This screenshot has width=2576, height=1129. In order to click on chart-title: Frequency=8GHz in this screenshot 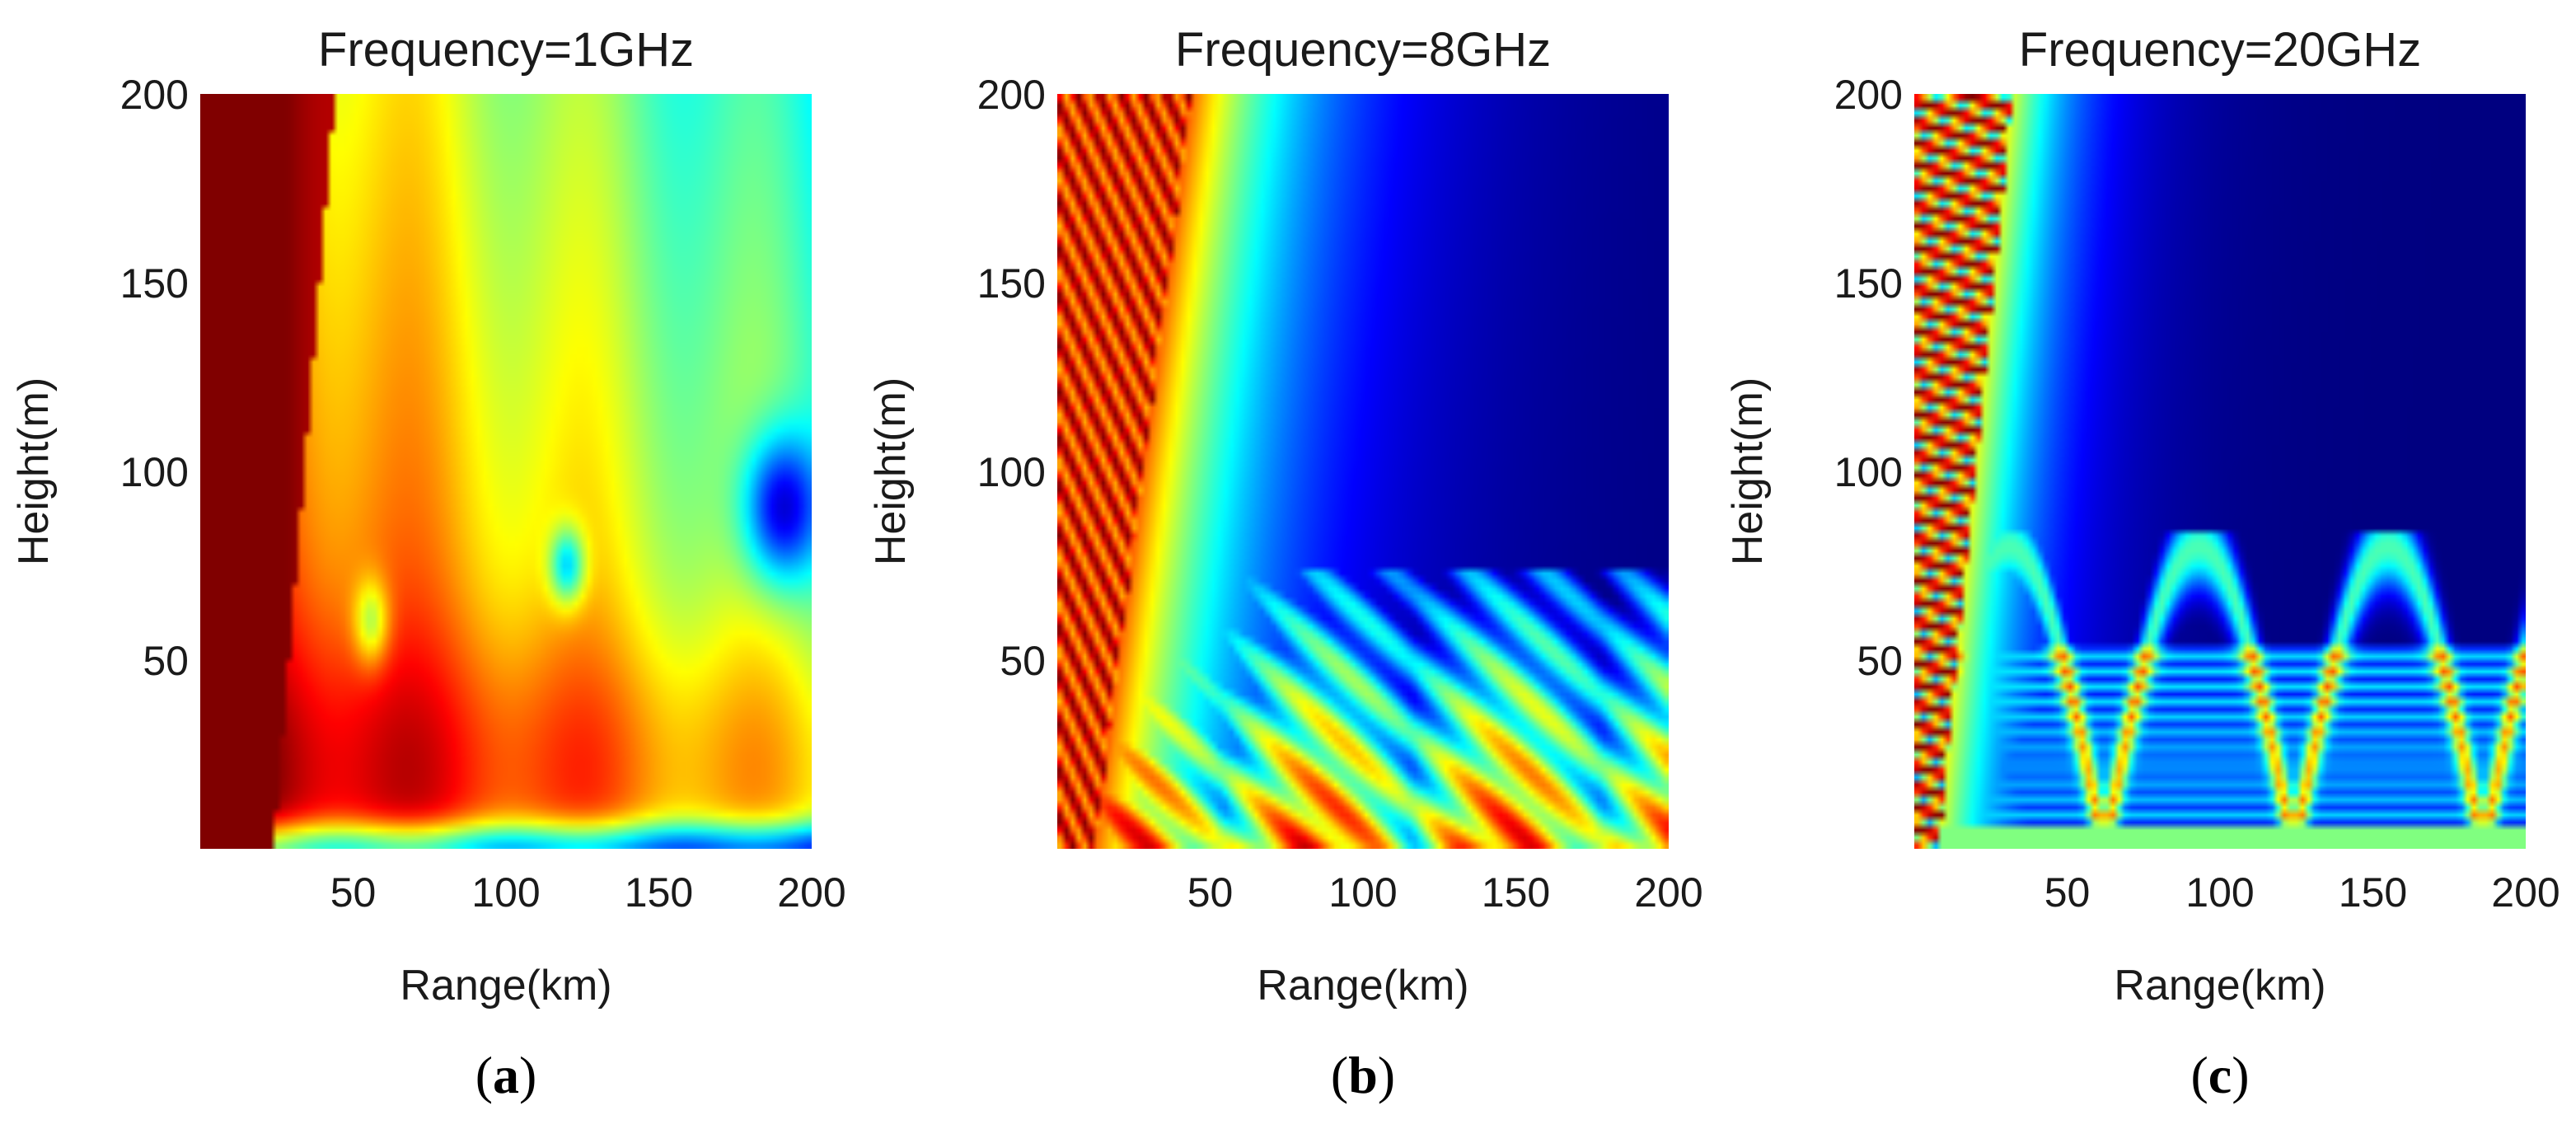, I will do `click(1363, 50)`.